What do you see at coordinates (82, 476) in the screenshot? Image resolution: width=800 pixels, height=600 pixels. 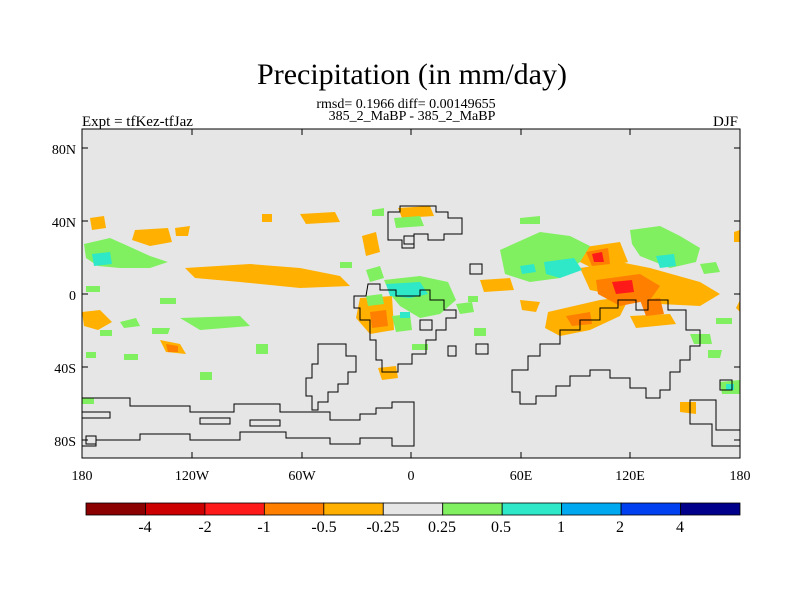 I see `lon-tick-180w: 180` at bounding box center [82, 476].